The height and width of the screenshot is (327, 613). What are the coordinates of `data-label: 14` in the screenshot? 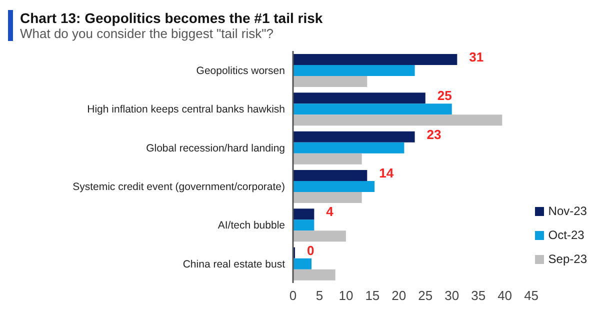 It's located at (386, 173).